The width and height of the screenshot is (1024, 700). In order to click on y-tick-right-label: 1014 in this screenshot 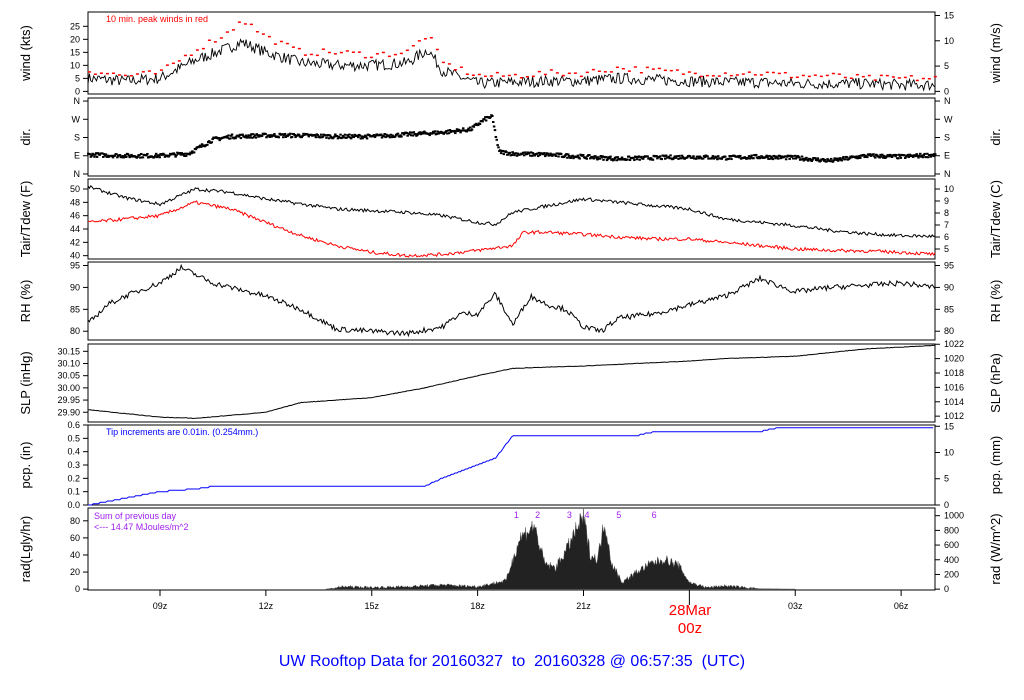, I will do `click(954, 402)`.